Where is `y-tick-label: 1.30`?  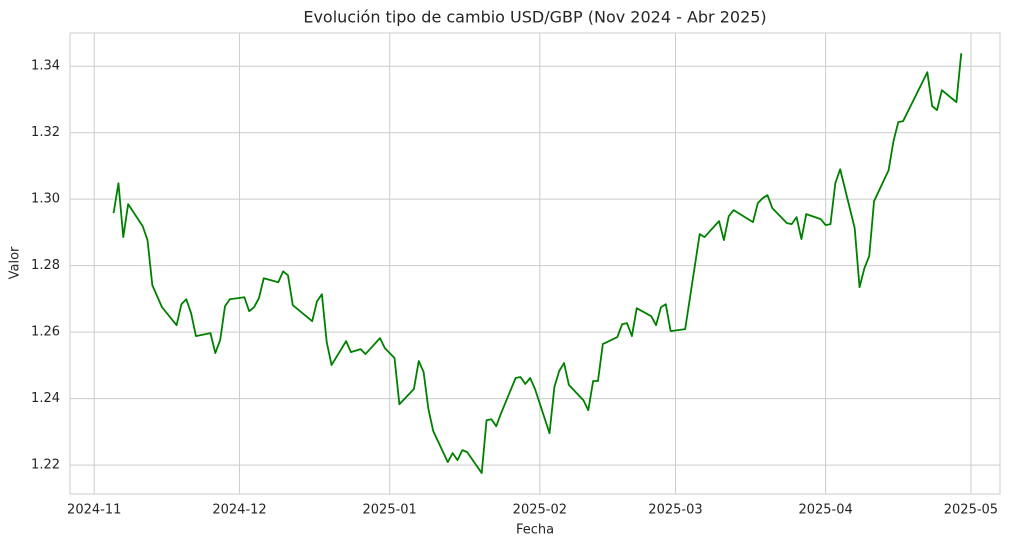
y-tick-label: 1.30 is located at coordinates (45, 199).